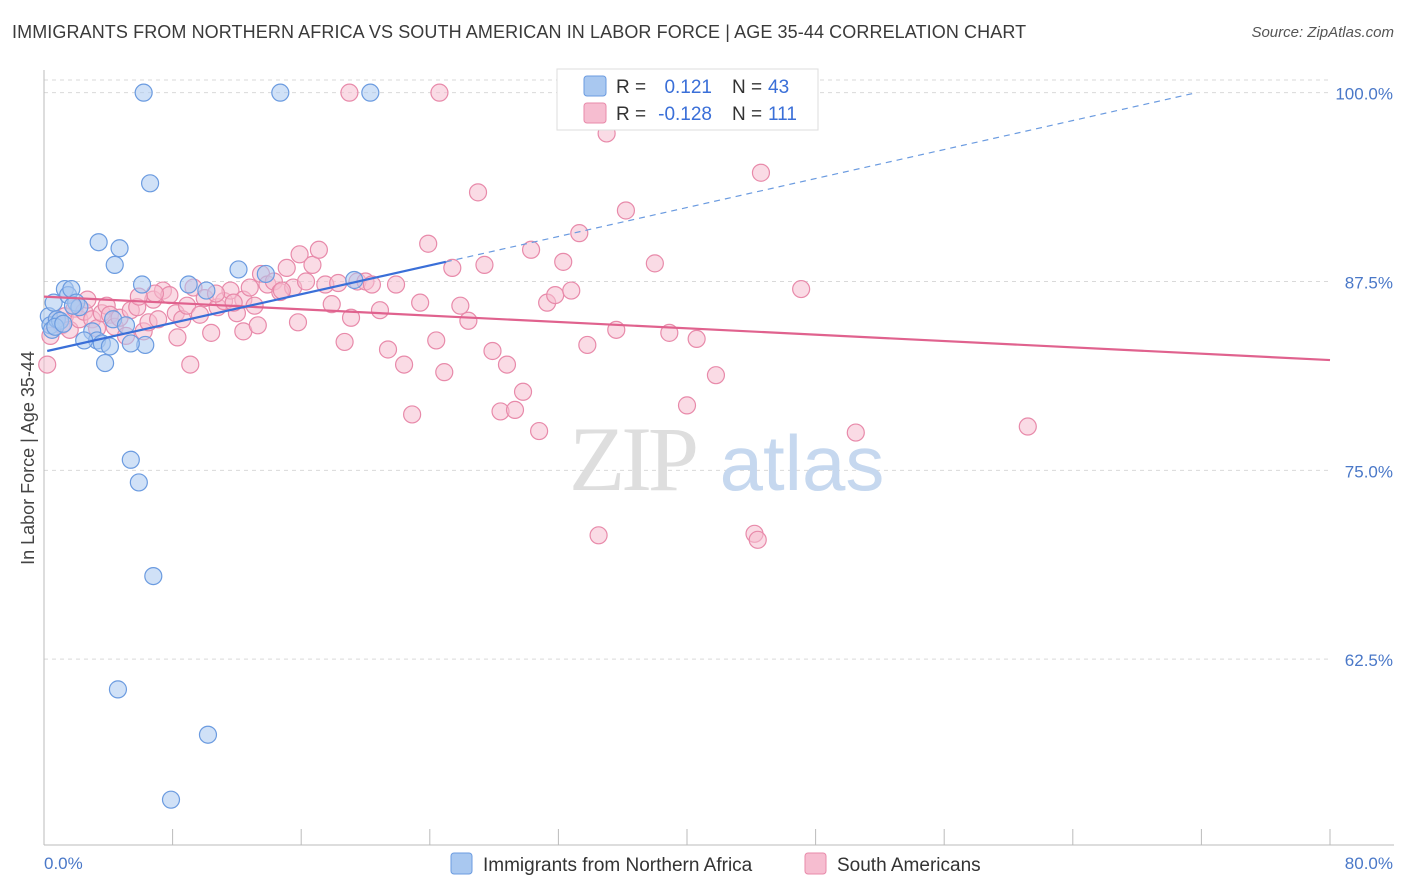 This screenshot has height=892, width=1406. Describe the element at coordinates (631, 114) in the screenshot. I see `legend-r-label-pink: R =` at that location.